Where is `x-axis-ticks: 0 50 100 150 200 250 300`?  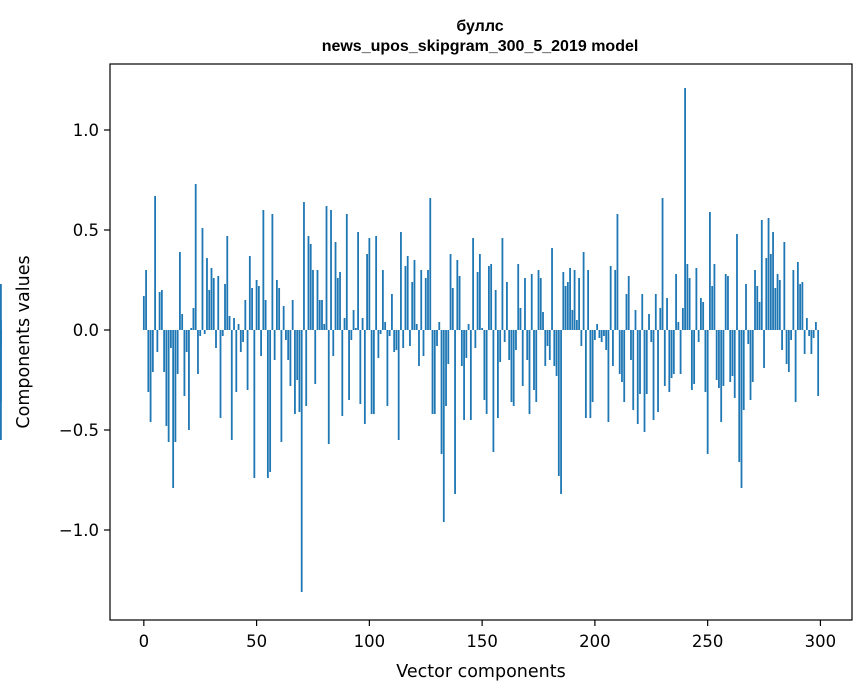 x-axis-ticks: 0 50 100 150 200 250 300 is located at coordinates (487, 635).